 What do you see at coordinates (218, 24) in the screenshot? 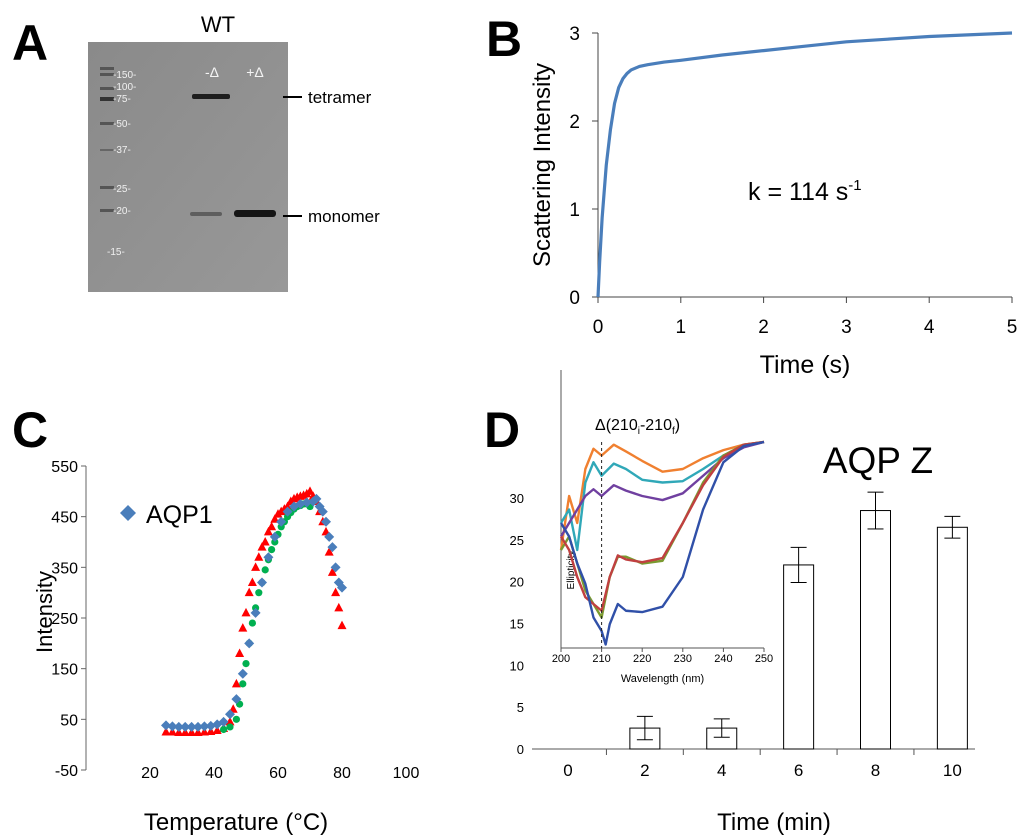
I see `gel-title: WT` at bounding box center [218, 24].